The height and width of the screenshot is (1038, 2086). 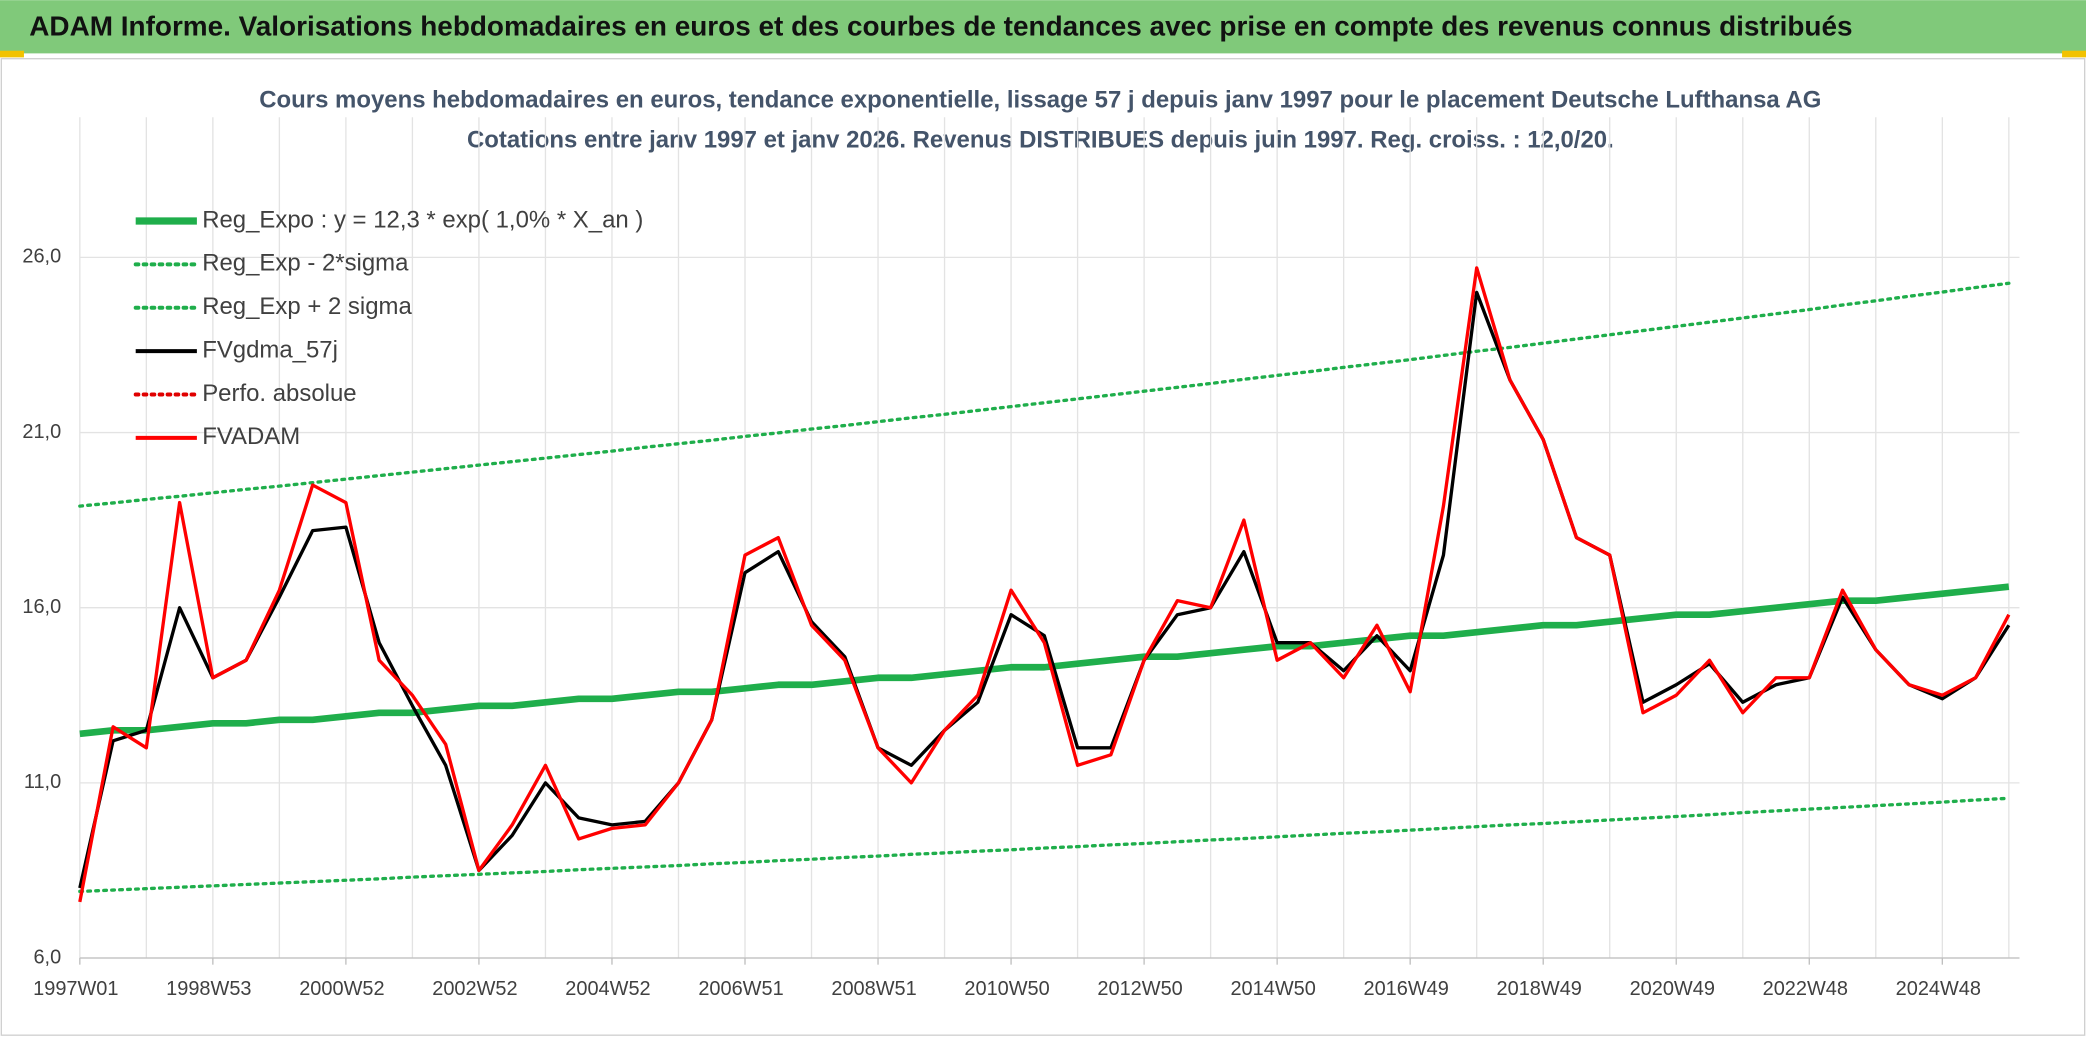 I want to click on y-tick-label: 16,0, so click(x=41, y=607).